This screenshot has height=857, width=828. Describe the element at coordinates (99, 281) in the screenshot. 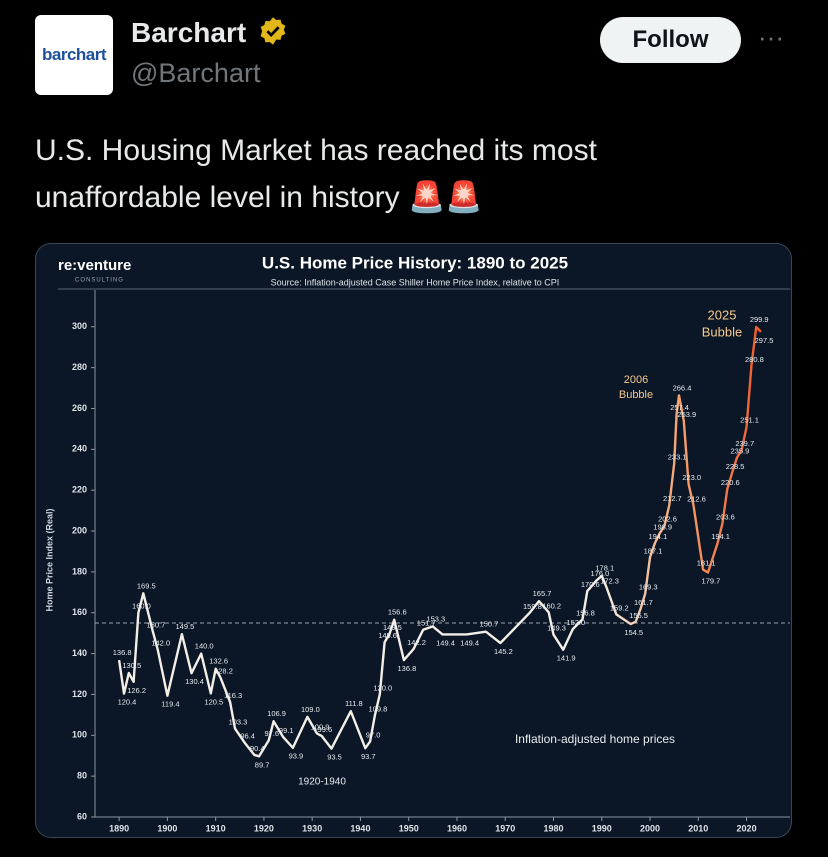

I see `brand-sub: CONSULTING` at that location.